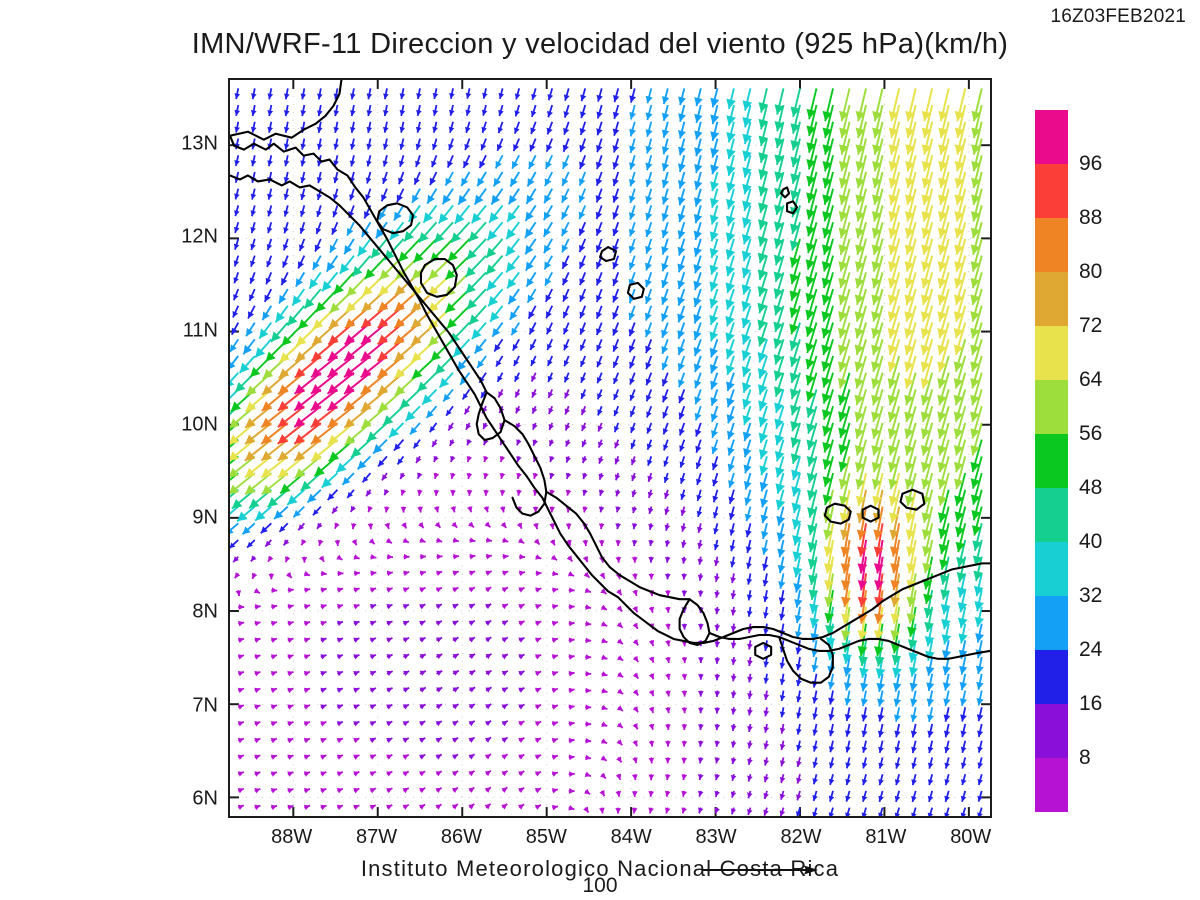 This screenshot has height=900, width=1200. Describe the element at coordinates (600, 885) in the screenshot. I see `reference-vector-label: 100` at that location.